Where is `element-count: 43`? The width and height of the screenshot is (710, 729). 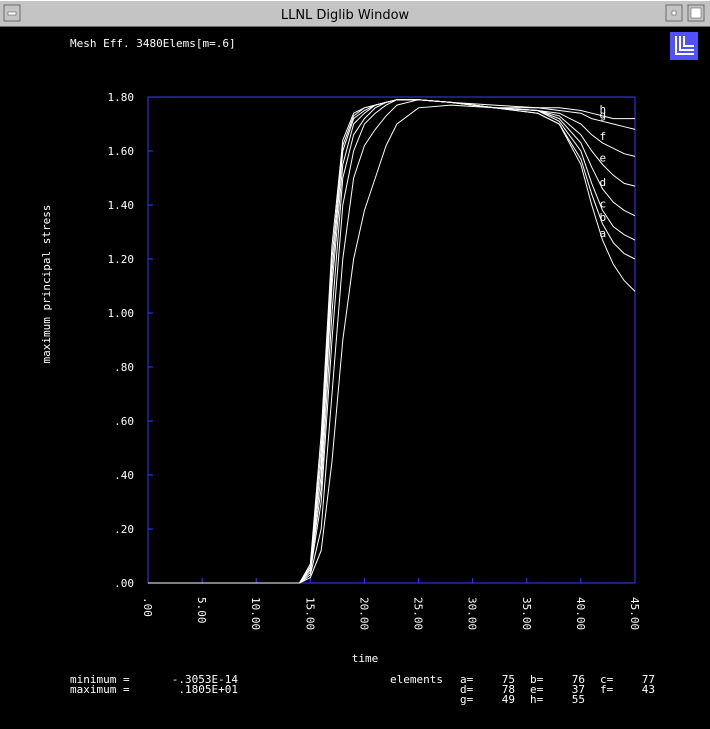
element-count: 43 is located at coordinates (648, 689).